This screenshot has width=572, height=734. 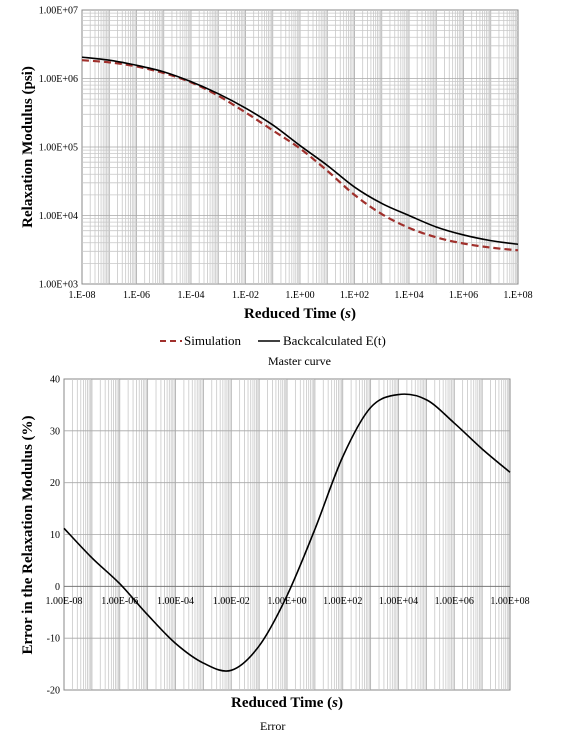 I want to click on y-tick-label: 1.00E+04, so click(x=58, y=216).